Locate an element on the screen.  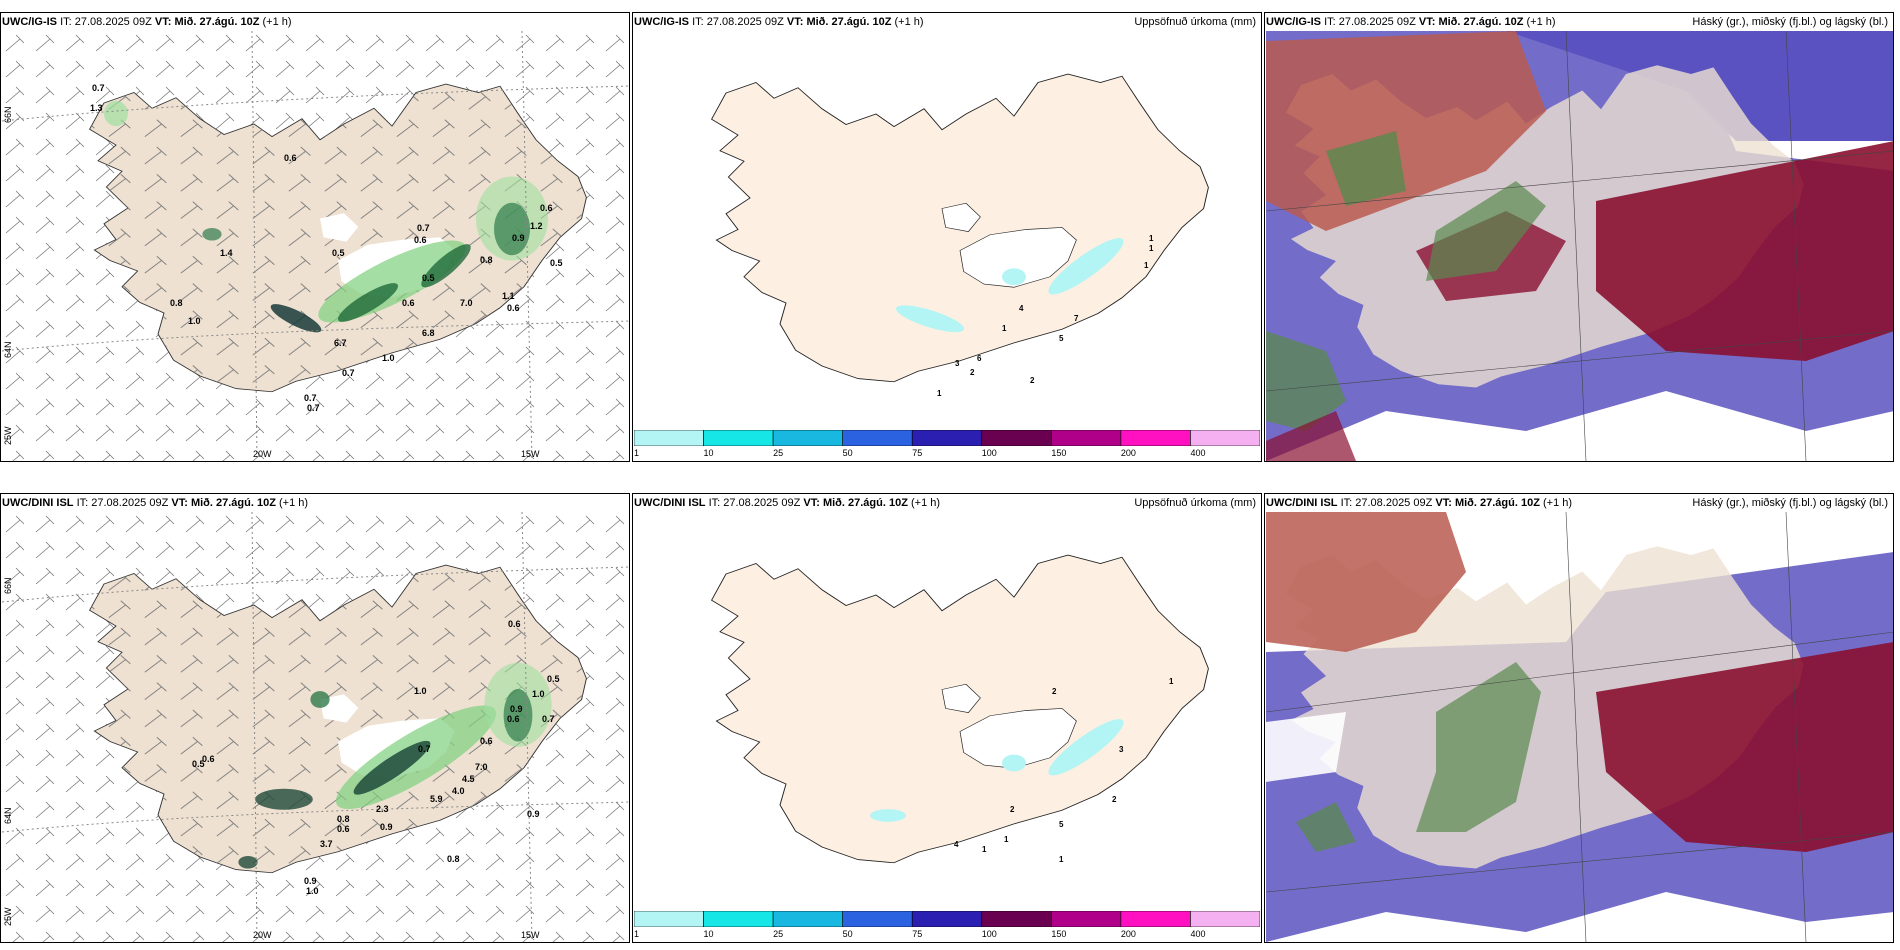
wind-value: 4.0 is located at coordinates (458, 791).